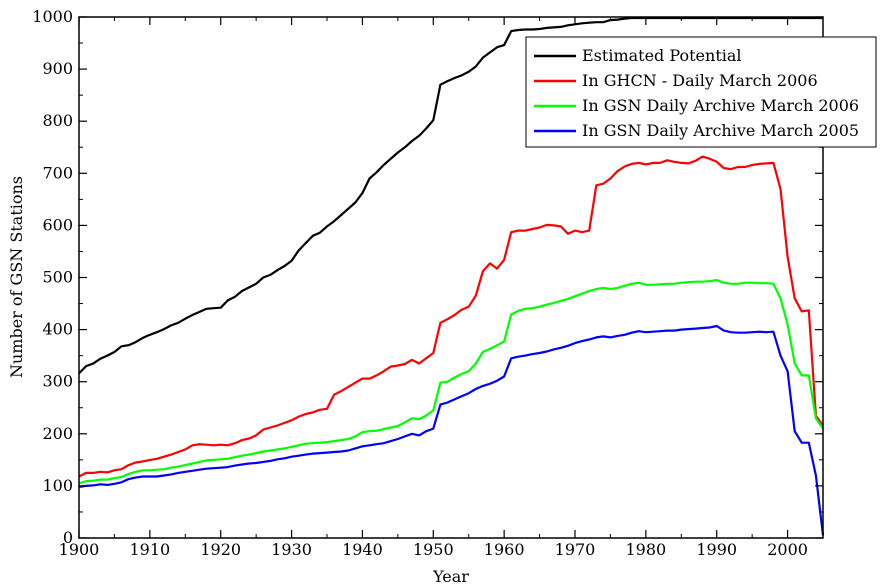  What do you see at coordinates (57, 68) in the screenshot?
I see `y-tick-label: 900` at bounding box center [57, 68].